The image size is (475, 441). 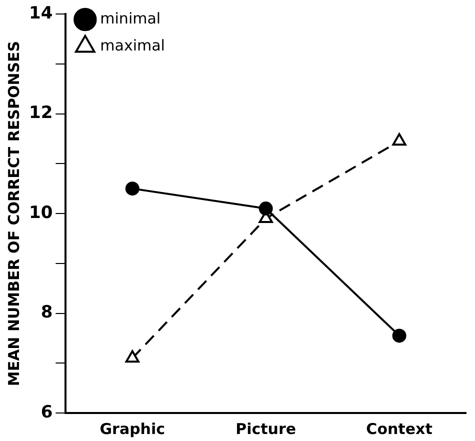 I want to click on y-tick-label: 10, so click(x=40, y=212).